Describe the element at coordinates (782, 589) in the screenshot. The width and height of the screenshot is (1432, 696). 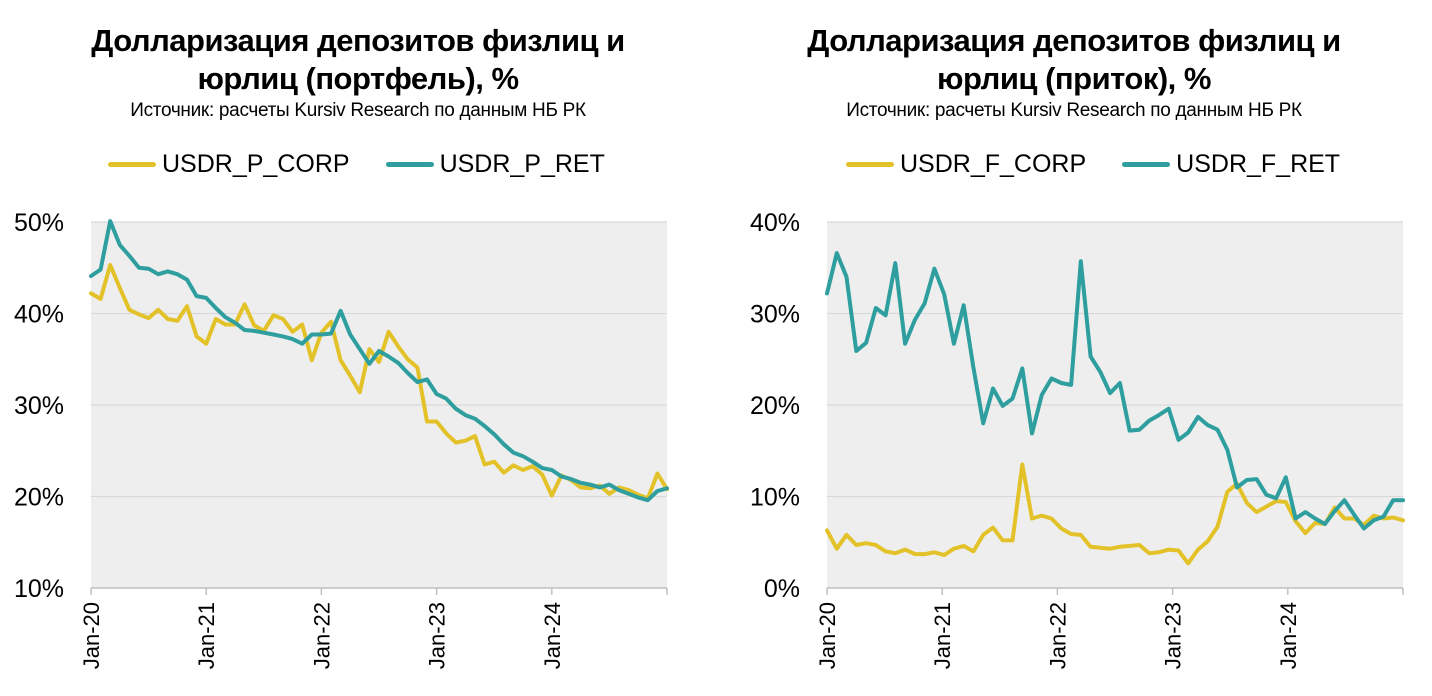
I see `y-tick-label: 0%` at that location.